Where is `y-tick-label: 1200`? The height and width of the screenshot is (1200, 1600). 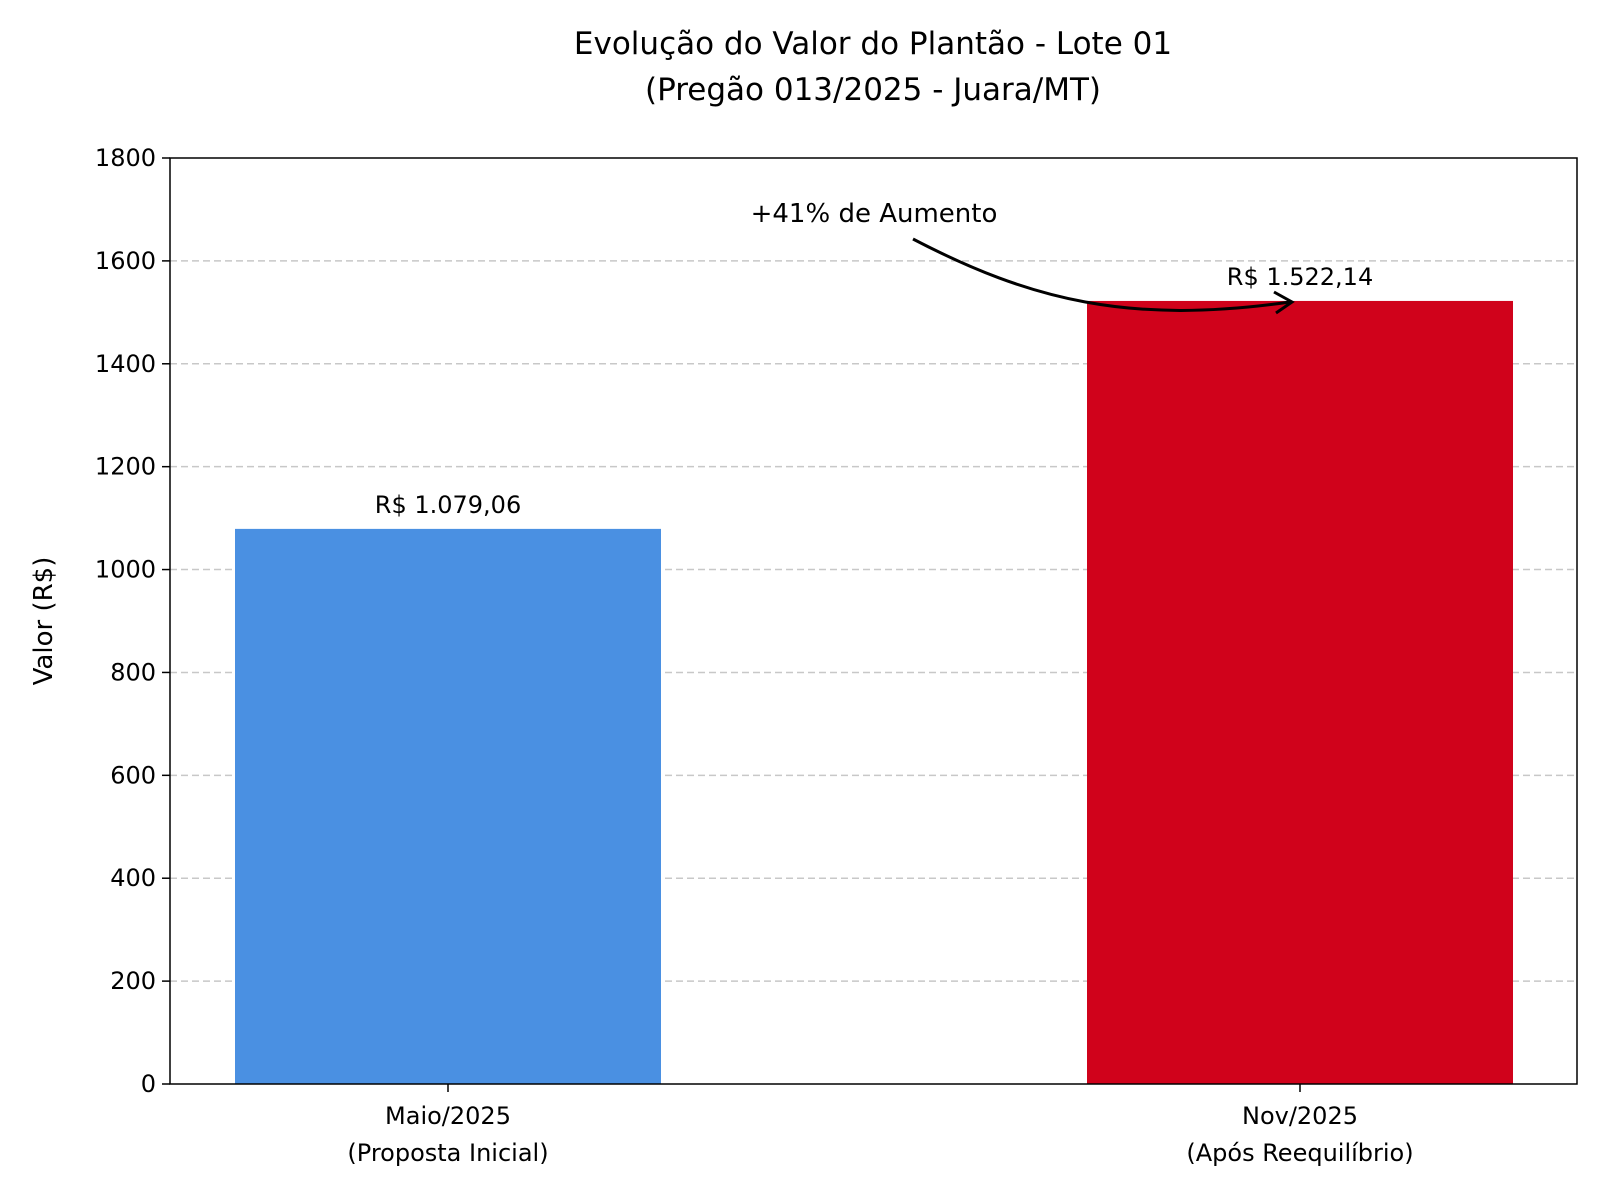 y-tick-label: 1200 is located at coordinates (125, 467).